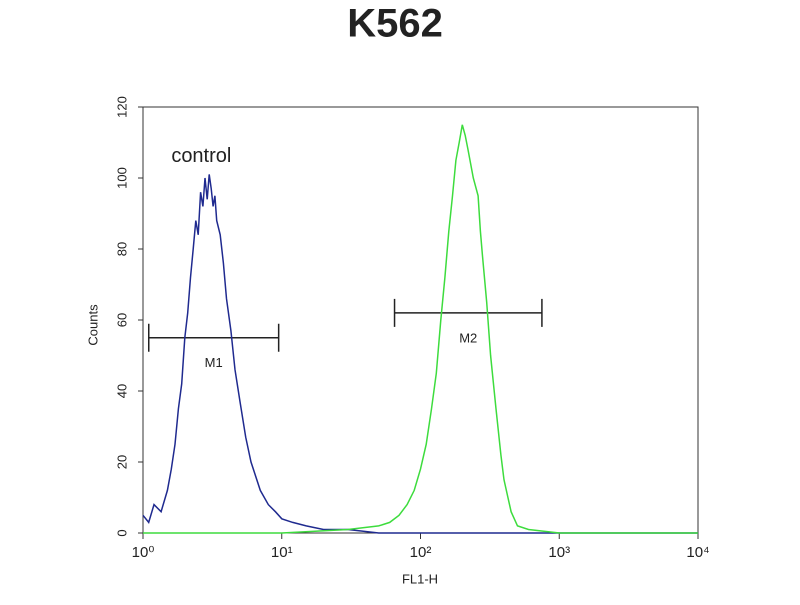 This screenshot has height=605, width=800. I want to click on x-tick-label: 10¹, so click(282, 552).